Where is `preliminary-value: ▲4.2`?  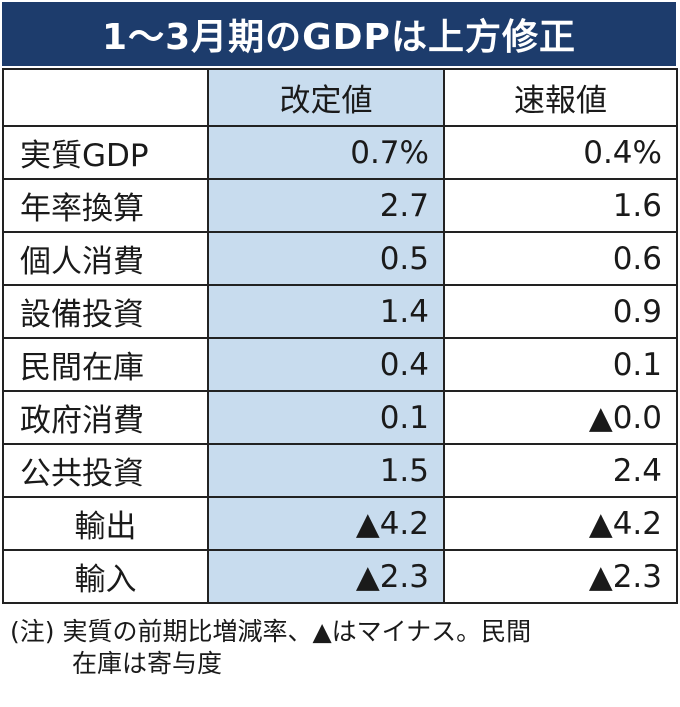 preliminary-value: ▲4.2 is located at coordinates (560, 523).